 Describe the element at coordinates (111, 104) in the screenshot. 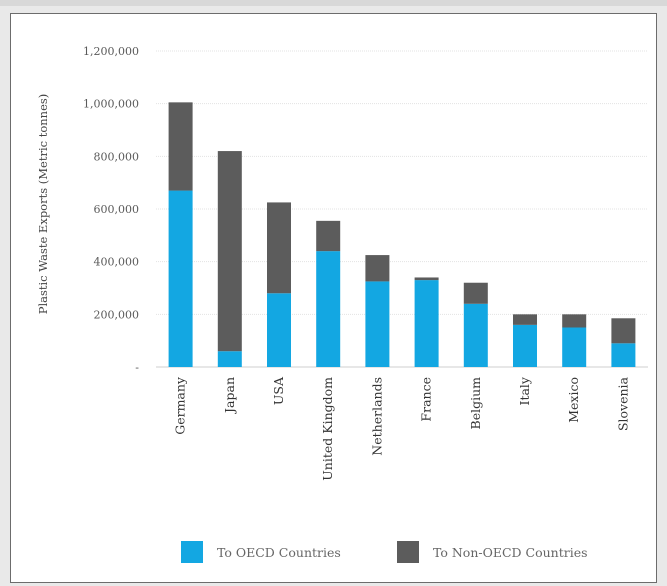

I see `y-tick-label: 1,000,000` at that location.